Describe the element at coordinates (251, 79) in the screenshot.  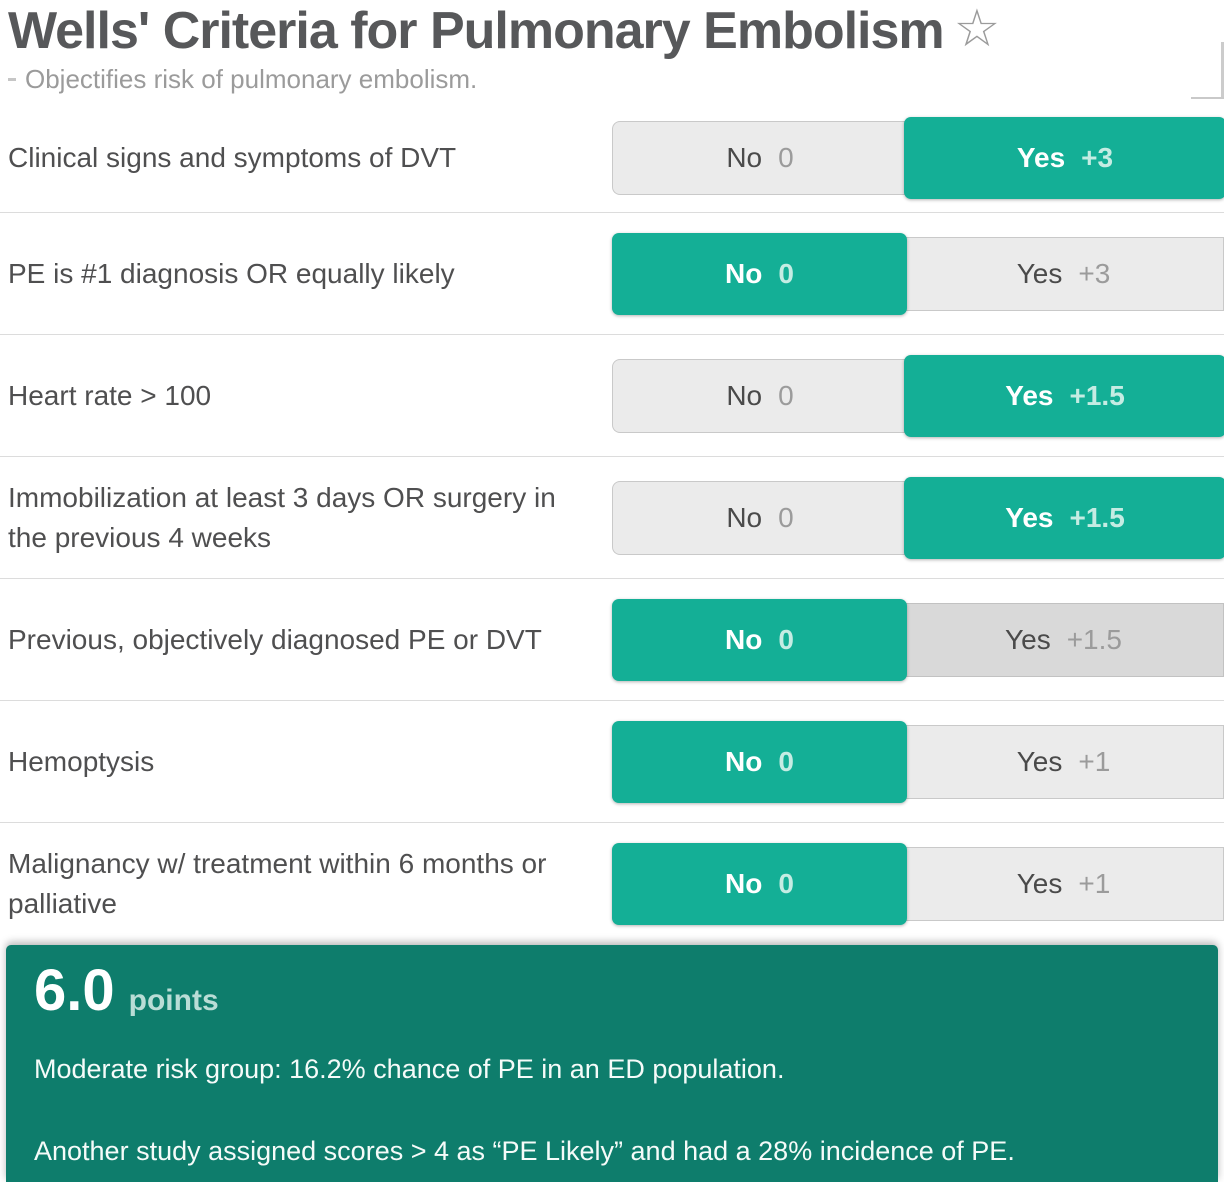
I see `calculator-description: Objectifies risk of pulmonary embolism.` at that location.